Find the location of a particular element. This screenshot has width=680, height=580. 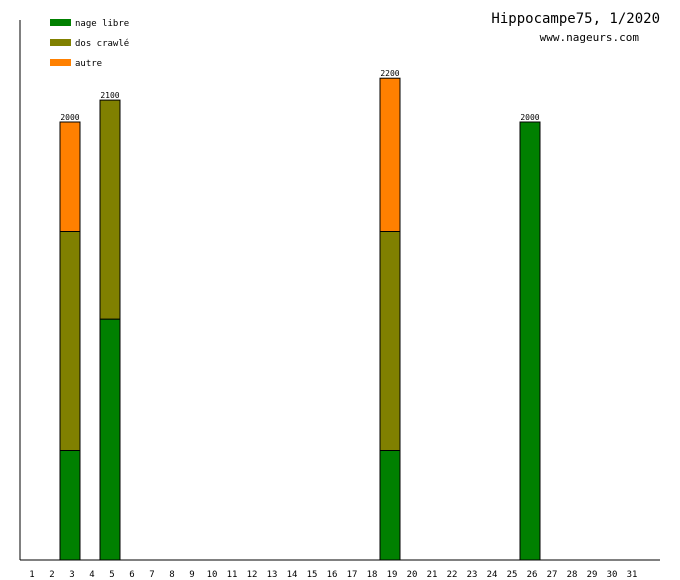

x-tick-label: 30 is located at coordinates (612, 575).